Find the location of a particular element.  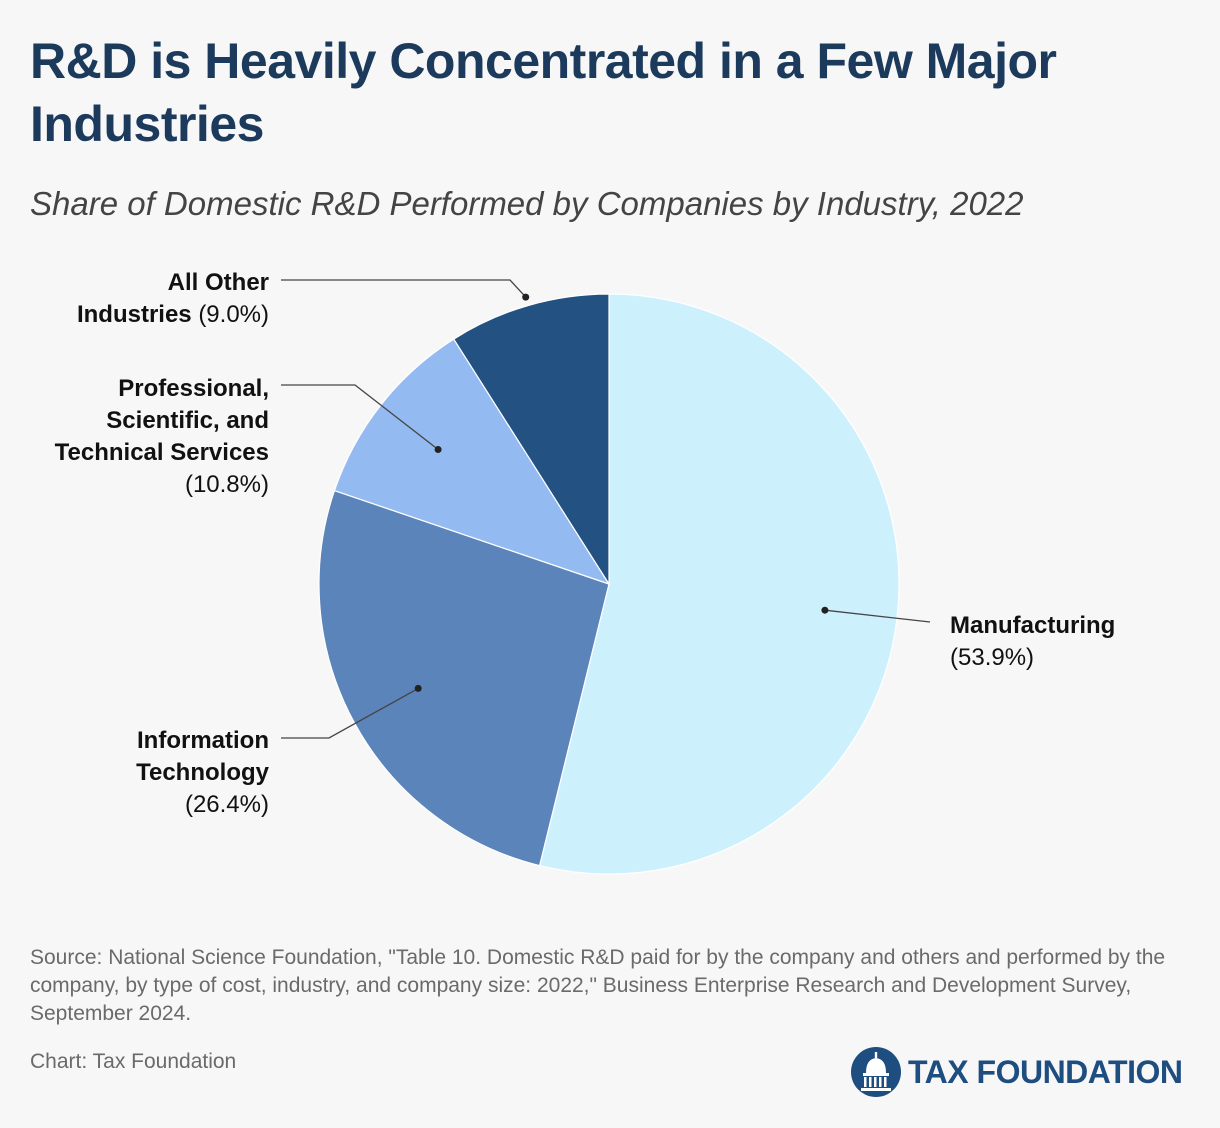

leader-dot-professional-scientific-and-technical-services is located at coordinates (438, 449).